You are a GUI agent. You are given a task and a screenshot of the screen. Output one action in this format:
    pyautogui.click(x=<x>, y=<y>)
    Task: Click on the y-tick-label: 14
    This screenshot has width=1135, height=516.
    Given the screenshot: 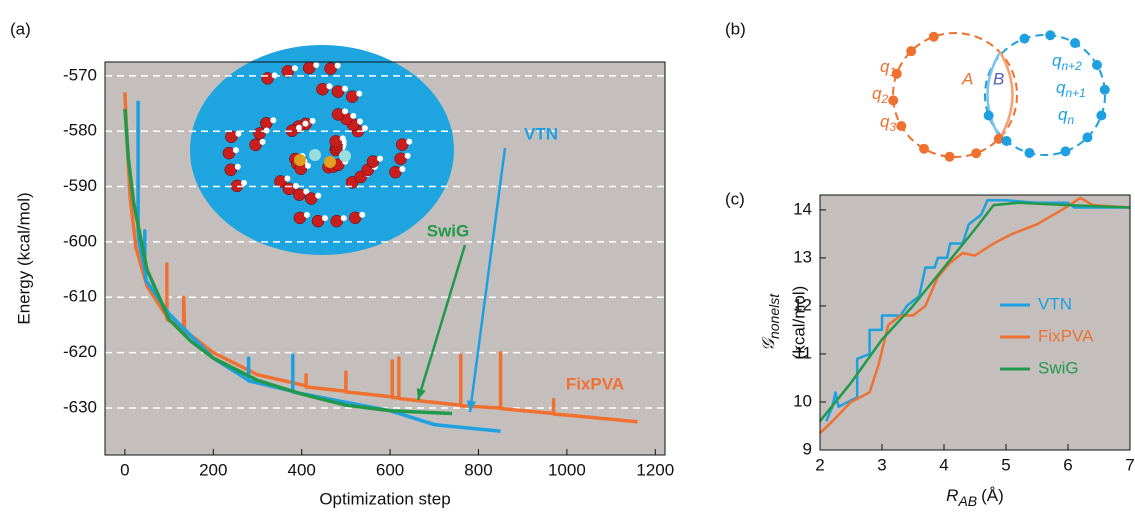 What is the action you would take?
    pyautogui.click(x=802, y=208)
    